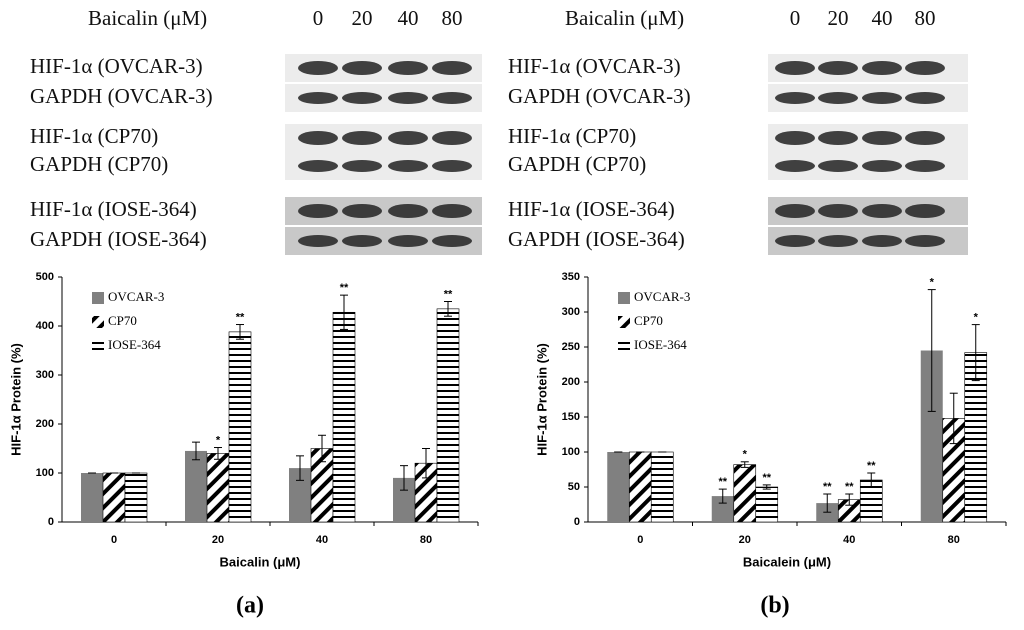 This screenshot has height=630, width=1024. I want to click on blot-header: Baicalin (μM), so click(147, 18).